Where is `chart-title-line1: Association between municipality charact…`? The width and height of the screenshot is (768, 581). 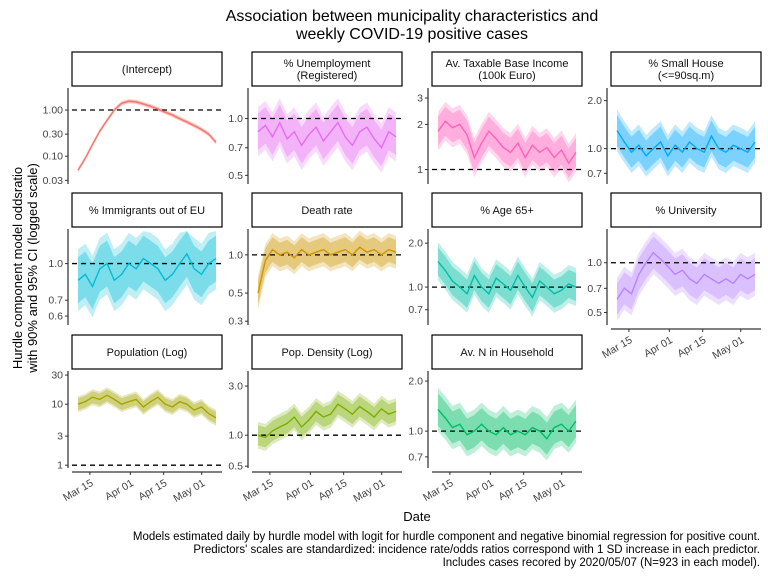 chart-title-line1: Association between municipality charact… is located at coordinates (412, 16).